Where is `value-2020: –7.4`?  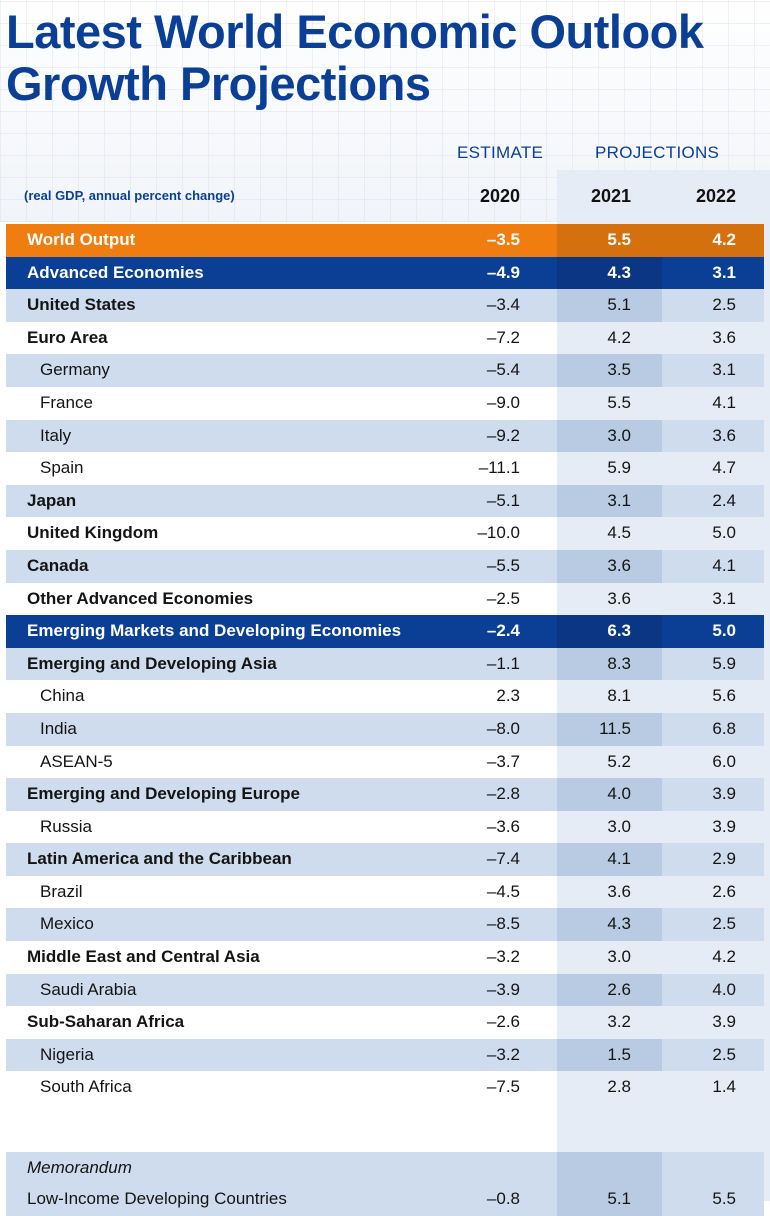 value-2020: –7.4 is located at coordinates (503, 859).